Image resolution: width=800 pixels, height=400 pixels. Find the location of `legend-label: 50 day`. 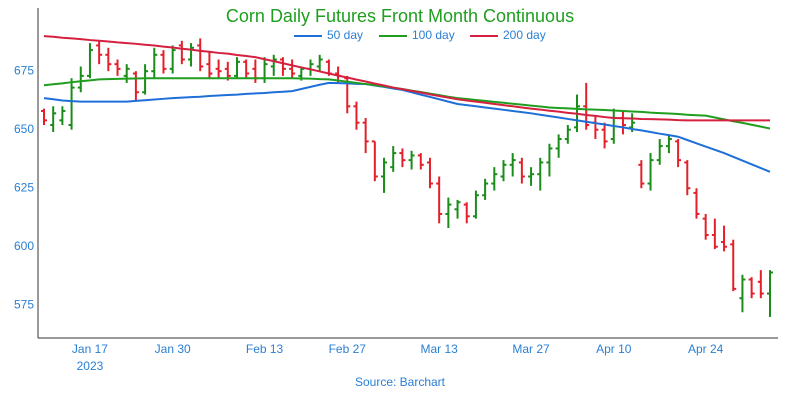

legend-label: 50 day is located at coordinates (345, 35).